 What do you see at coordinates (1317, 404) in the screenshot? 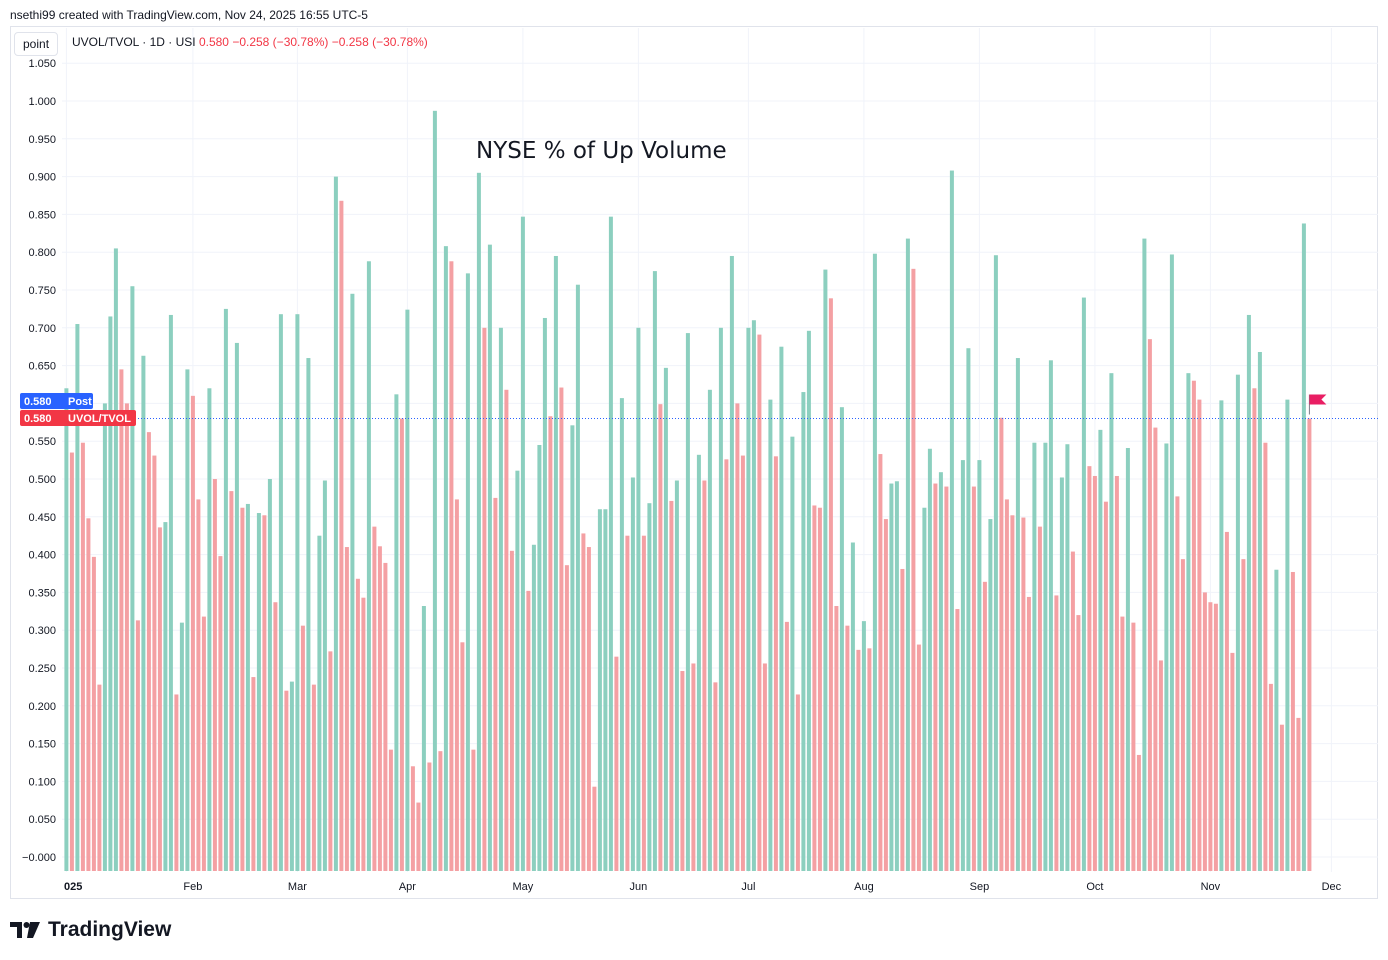
I see `flag-icon` at bounding box center [1317, 404].